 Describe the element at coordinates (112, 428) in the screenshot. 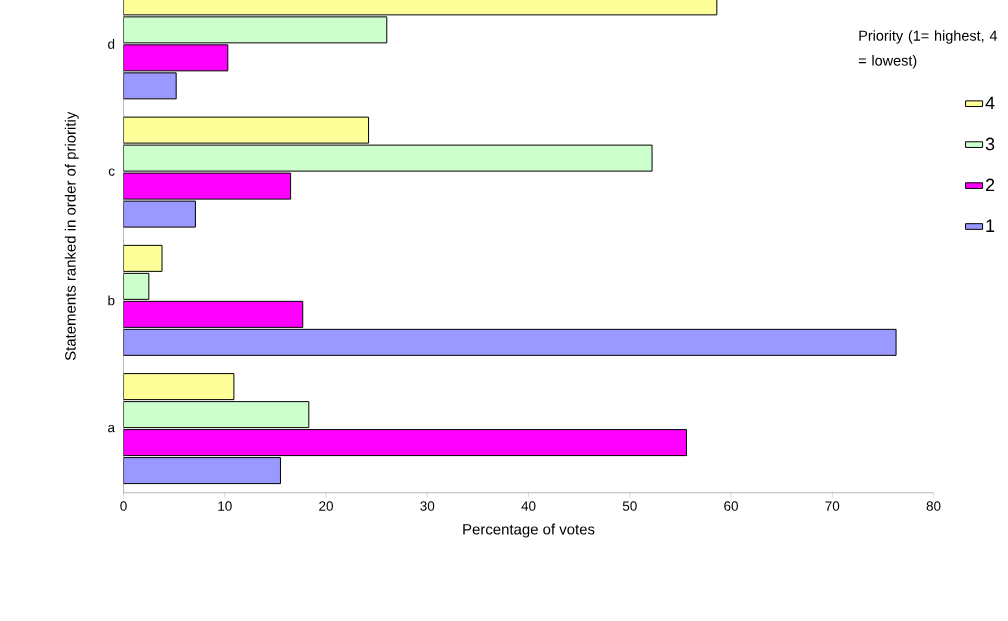

I see `y-tick-label: a` at that location.